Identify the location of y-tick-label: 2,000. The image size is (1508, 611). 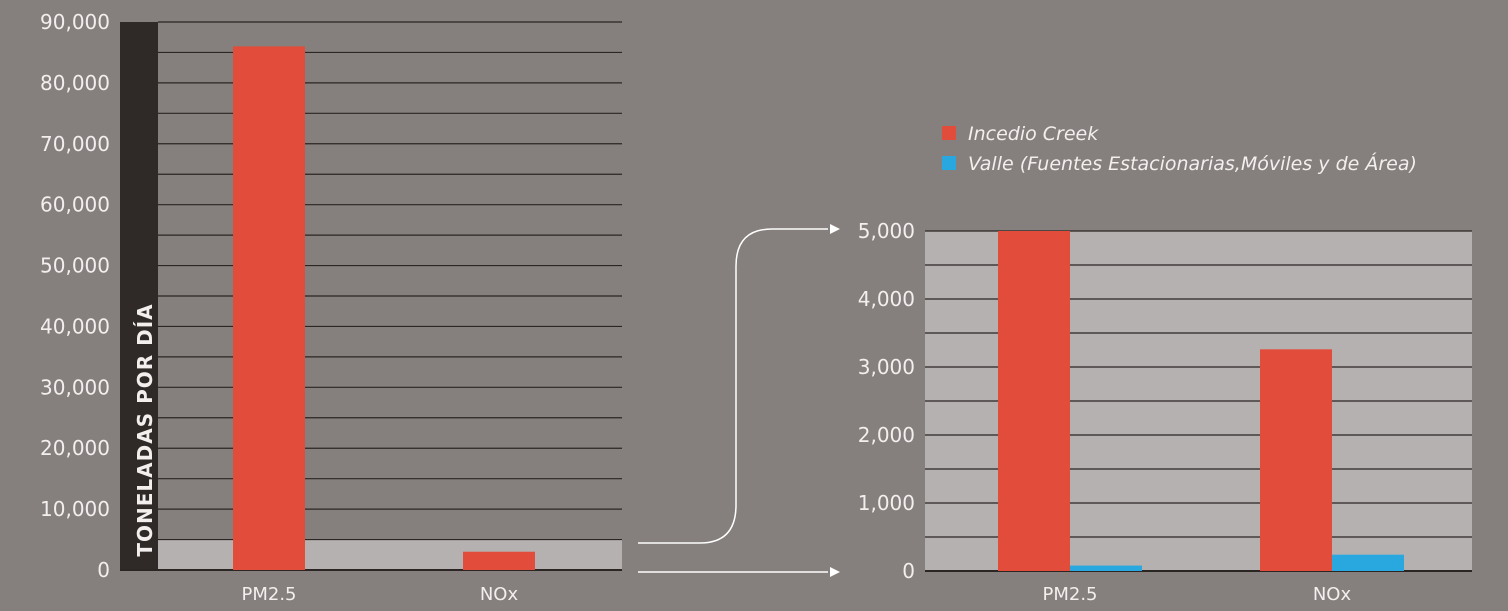
(886, 435).